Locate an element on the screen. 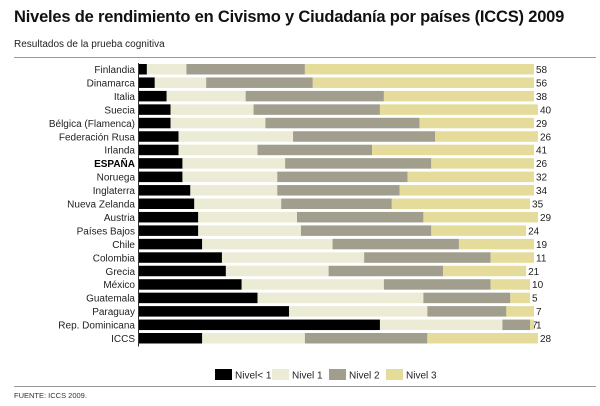 Image resolution: width=600 pixels, height=406 pixels. category-label: Grecia is located at coordinates (121, 272).